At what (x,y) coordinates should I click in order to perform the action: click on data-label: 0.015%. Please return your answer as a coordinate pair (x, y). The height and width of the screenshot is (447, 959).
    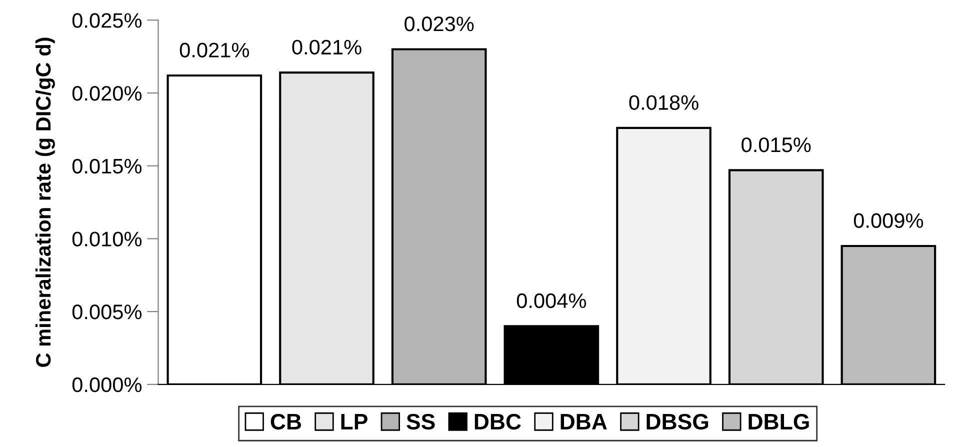
    Looking at the image, I should click on (776, 144).